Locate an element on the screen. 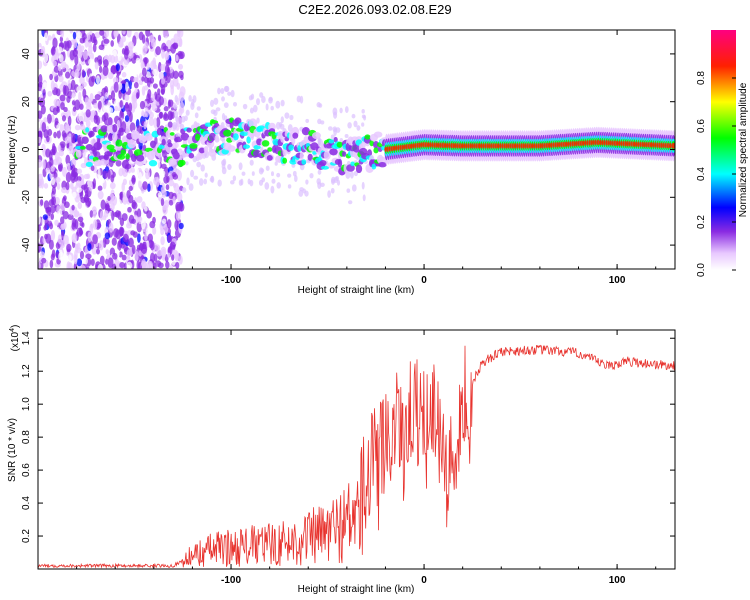 Image resolution: width=750 pixels, height=600 pixels. snr-ytick-label: 1.4 is located at coordinates (26, 338).